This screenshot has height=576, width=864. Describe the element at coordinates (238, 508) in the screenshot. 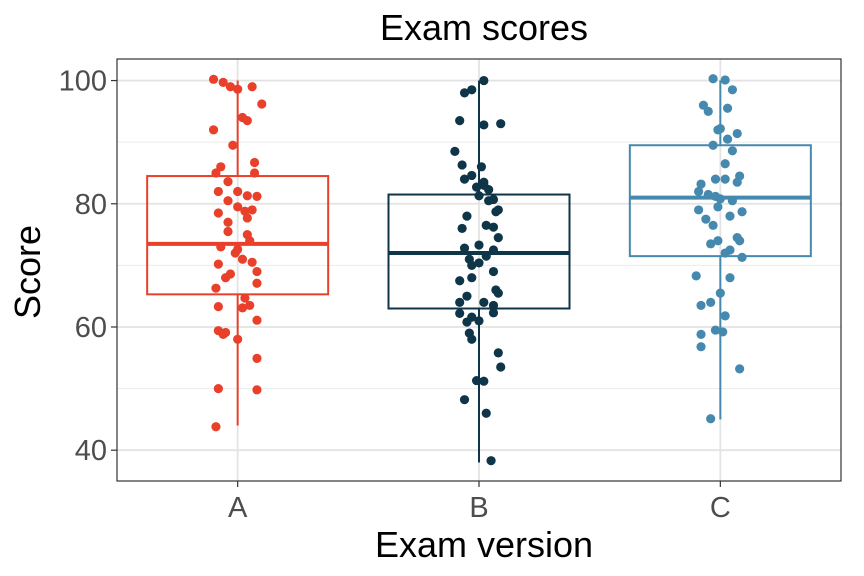

I see `x-tick-label: A` at that location.